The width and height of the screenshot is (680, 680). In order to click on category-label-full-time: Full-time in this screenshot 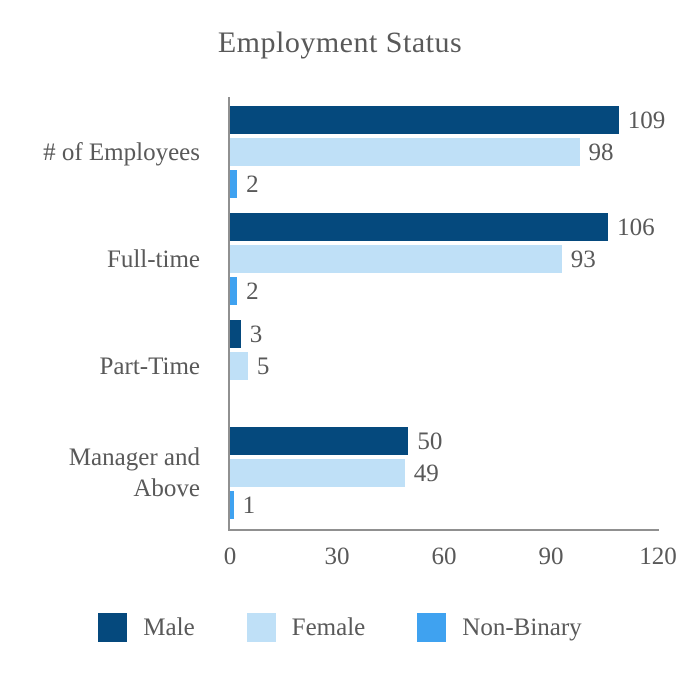, I will do `click(153, 259)`.